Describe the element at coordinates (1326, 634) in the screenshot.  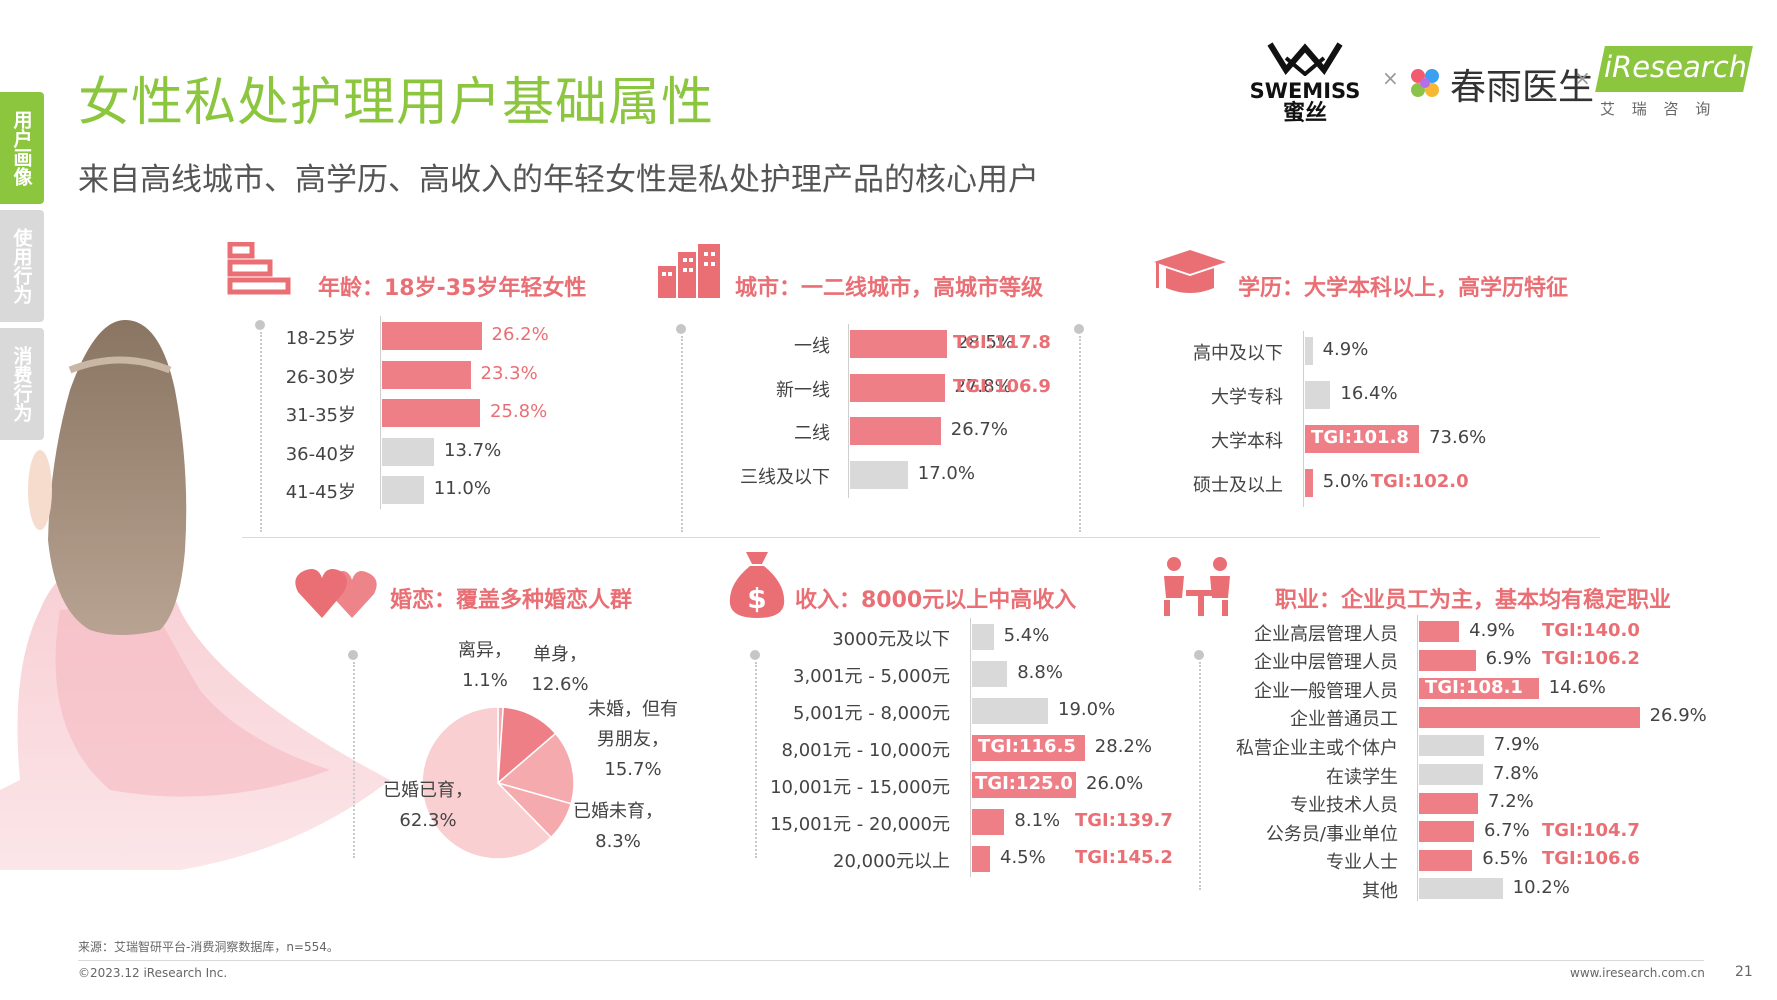
I see `occ-category-label: 企业高层管理人员` at that location.